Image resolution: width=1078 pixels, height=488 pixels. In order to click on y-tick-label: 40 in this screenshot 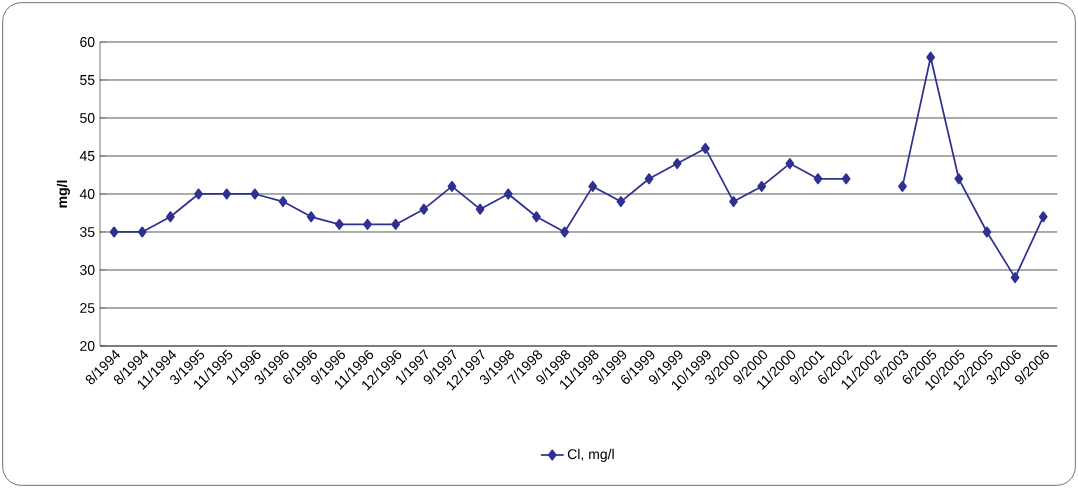, I will do `click(87, 194)`.